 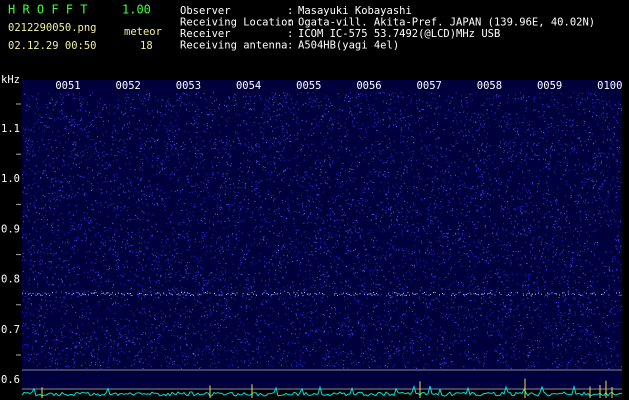 I want to click on meteor-count: 18, so click(x=146, y=46).